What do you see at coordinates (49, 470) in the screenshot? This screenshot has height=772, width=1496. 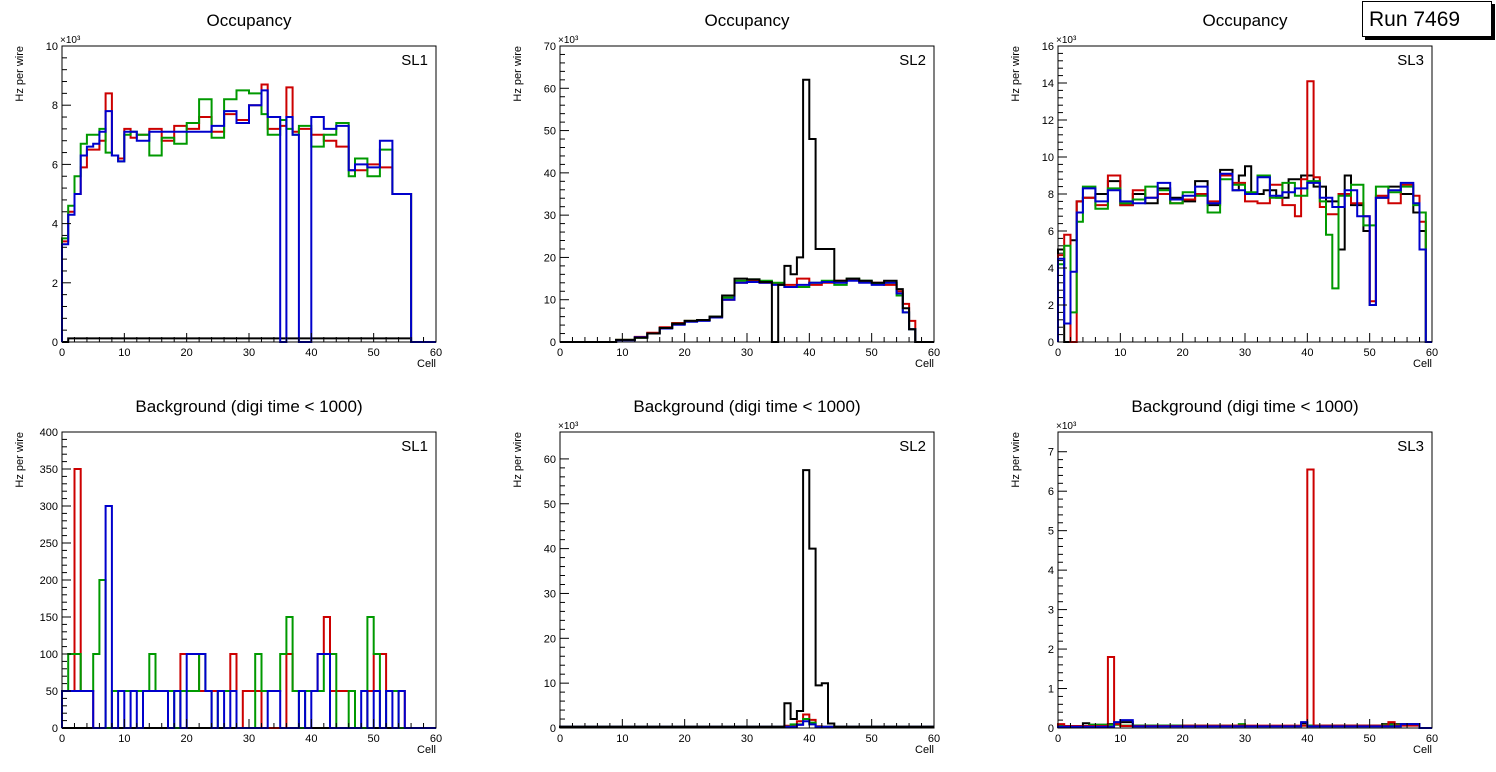 I see `y-tick-label: 350` at bounding box center [49, 470].